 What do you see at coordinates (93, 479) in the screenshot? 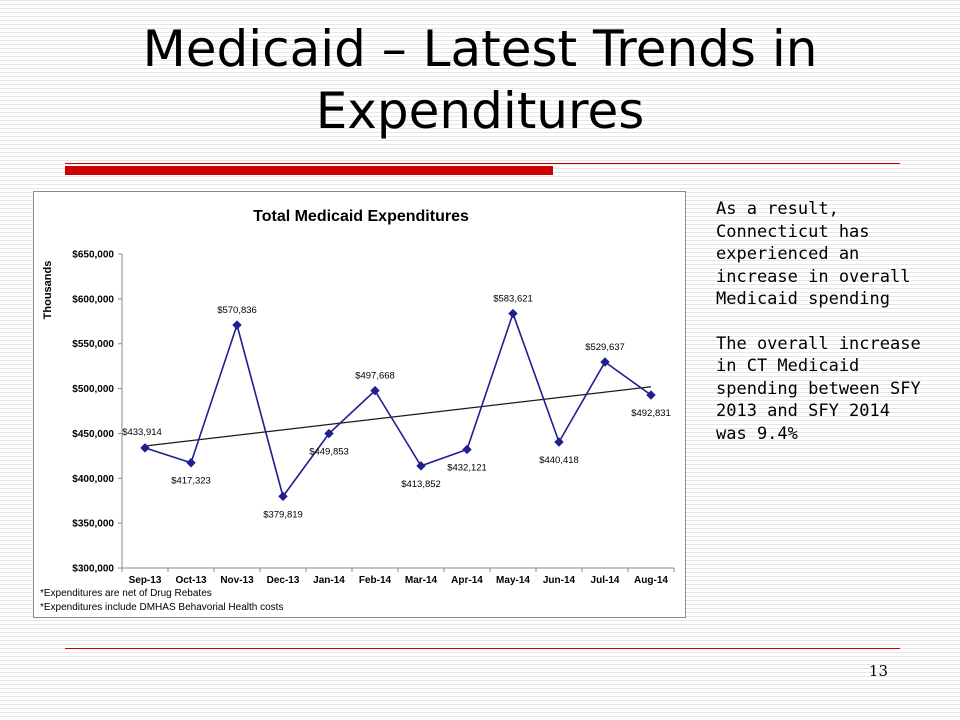
I see `y-tick-label: $400,000` at bounding box center [93, 479].